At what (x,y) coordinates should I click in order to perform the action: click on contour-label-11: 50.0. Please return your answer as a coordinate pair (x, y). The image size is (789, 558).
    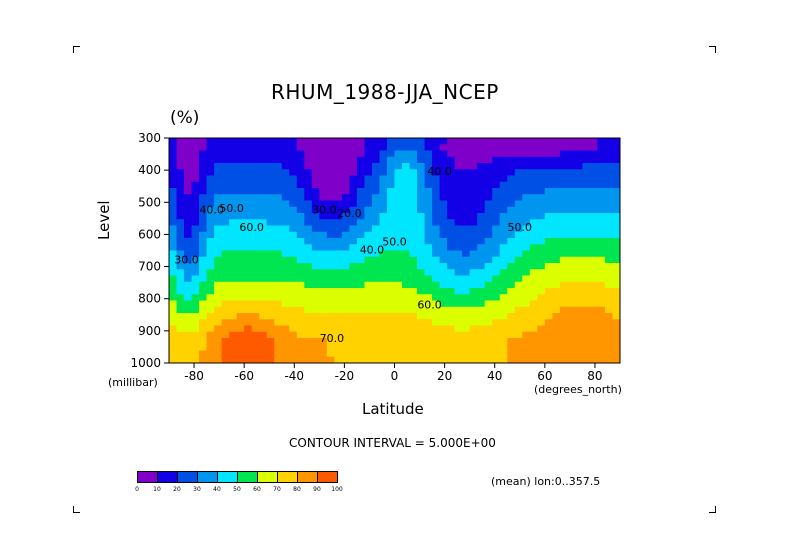
    Looking at the image, I should click on (520, 227).